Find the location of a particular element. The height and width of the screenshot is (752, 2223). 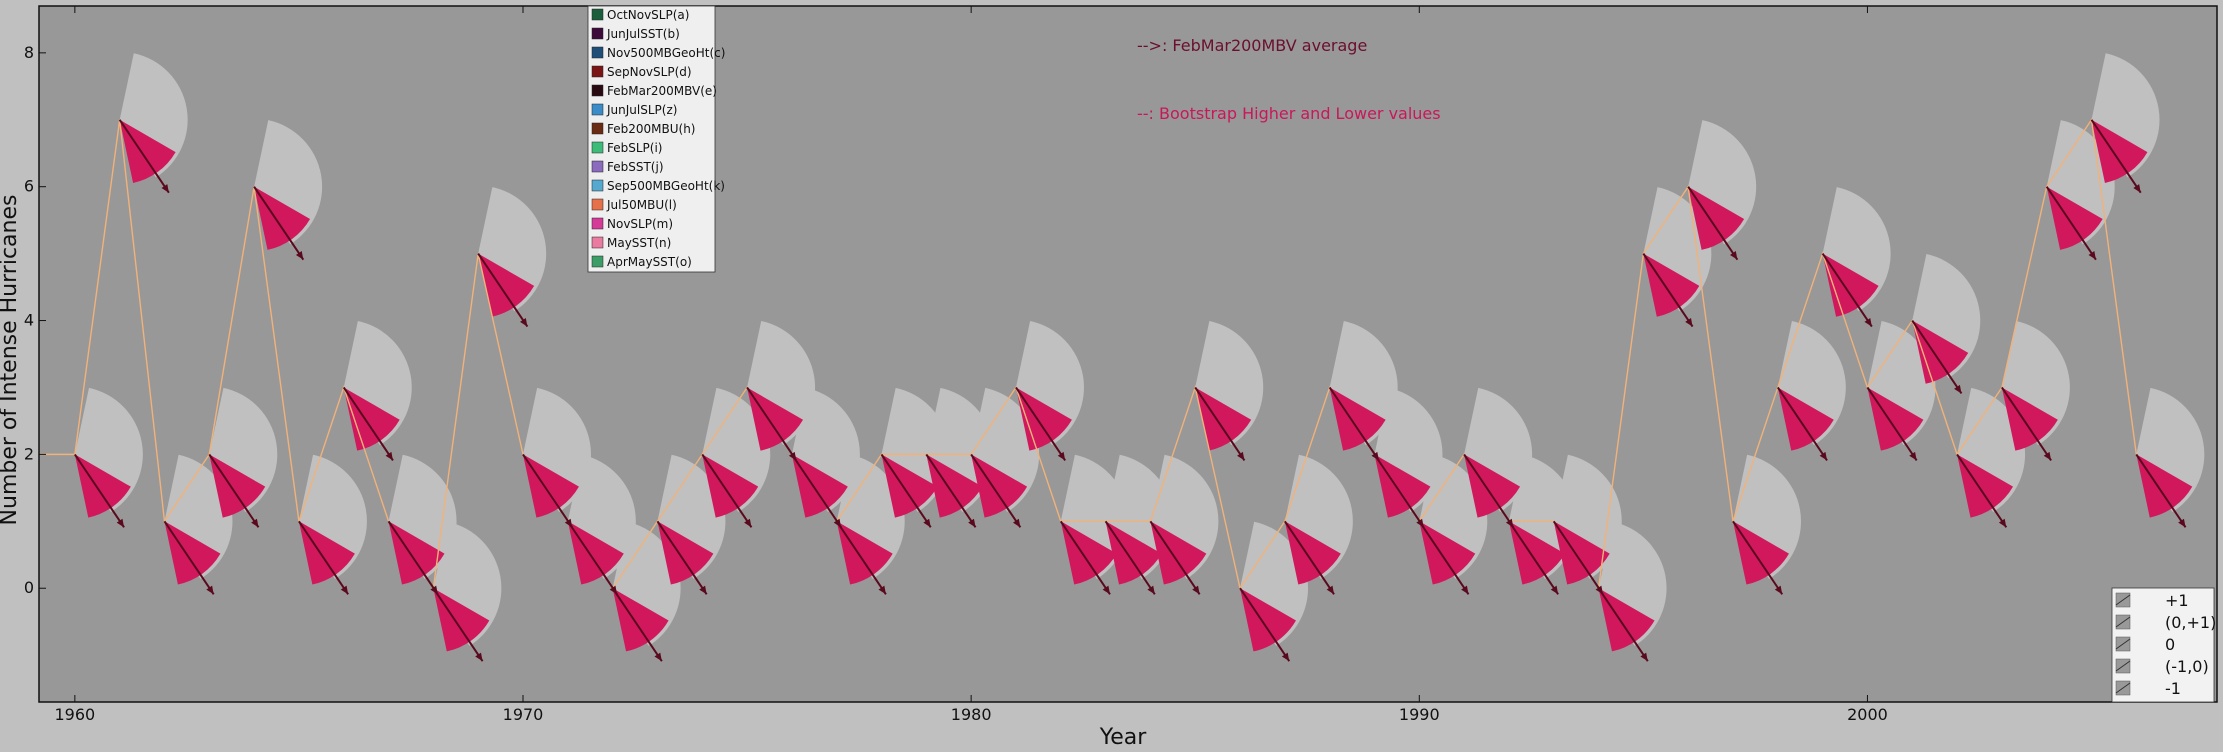

arrowhead-1960 is located at coordinates (120, 523).